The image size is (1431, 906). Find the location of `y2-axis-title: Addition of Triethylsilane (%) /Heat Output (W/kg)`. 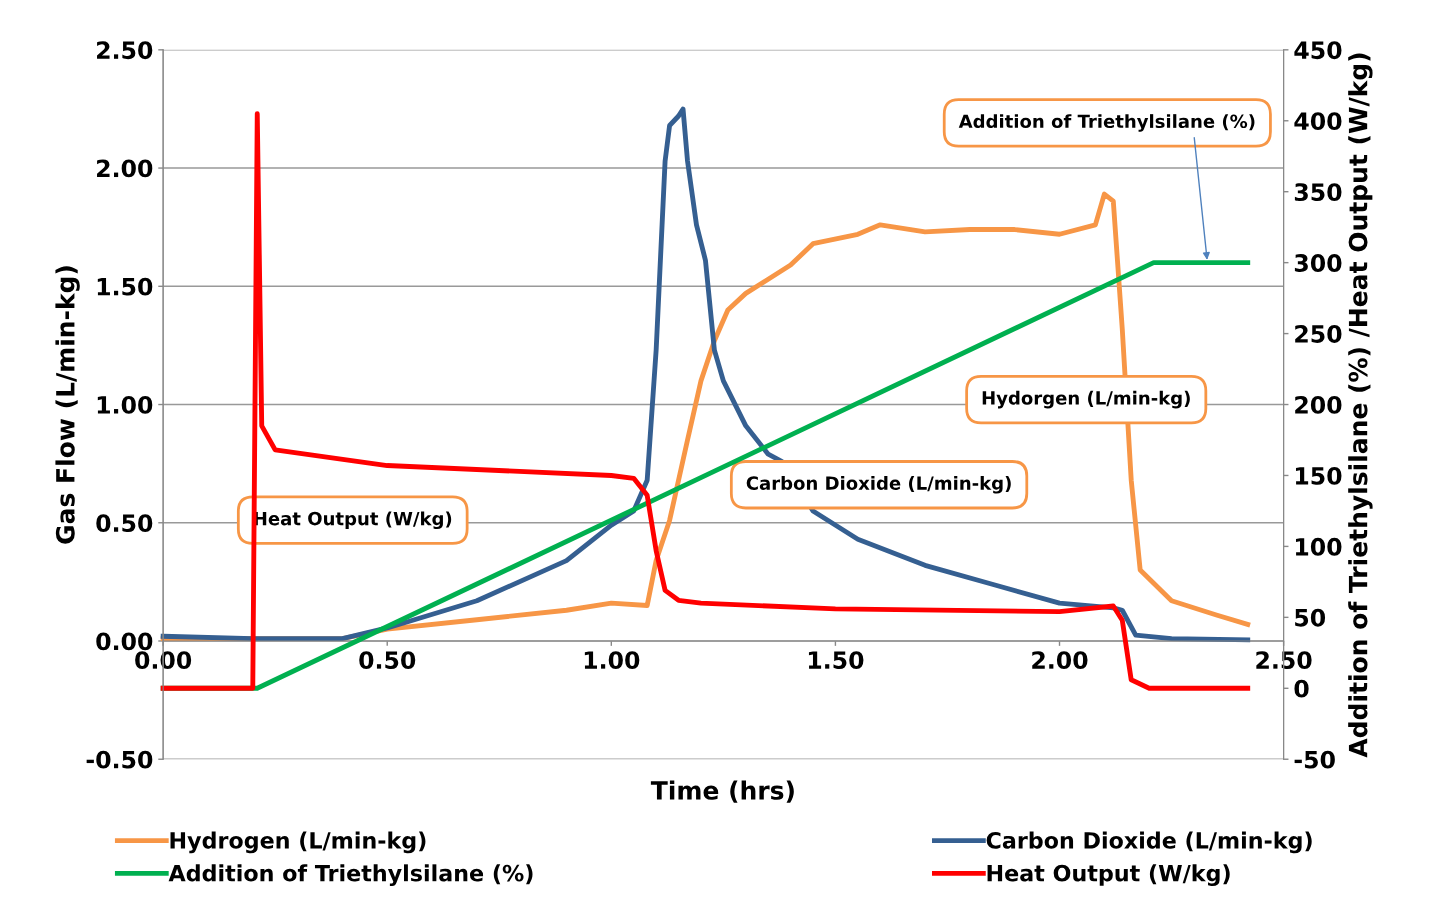

y2-axis-title: Addition of Triethylsilane (%) /Heat Output (W/kg) is located at coordinates (1360, 405).